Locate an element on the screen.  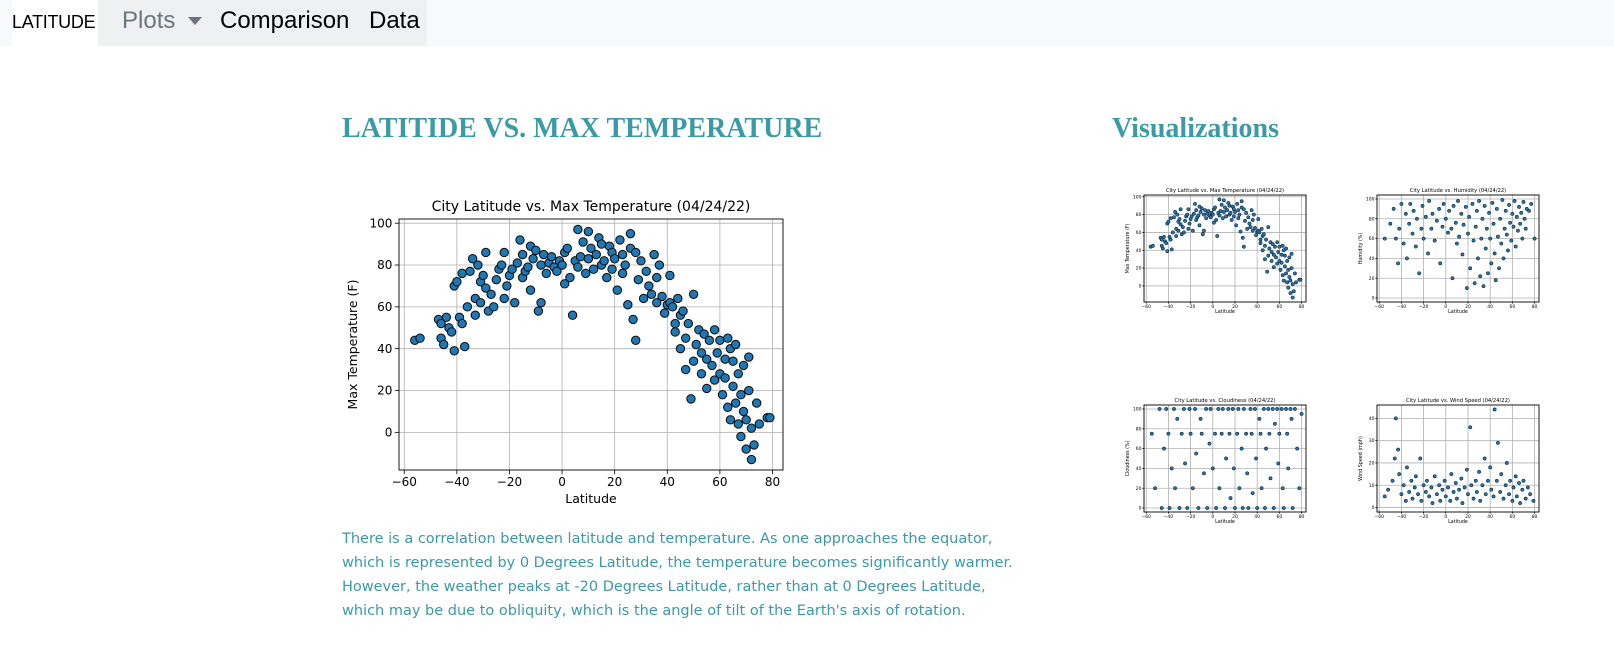
y-tick-label: 20 is located at coordinates (1372, 279).